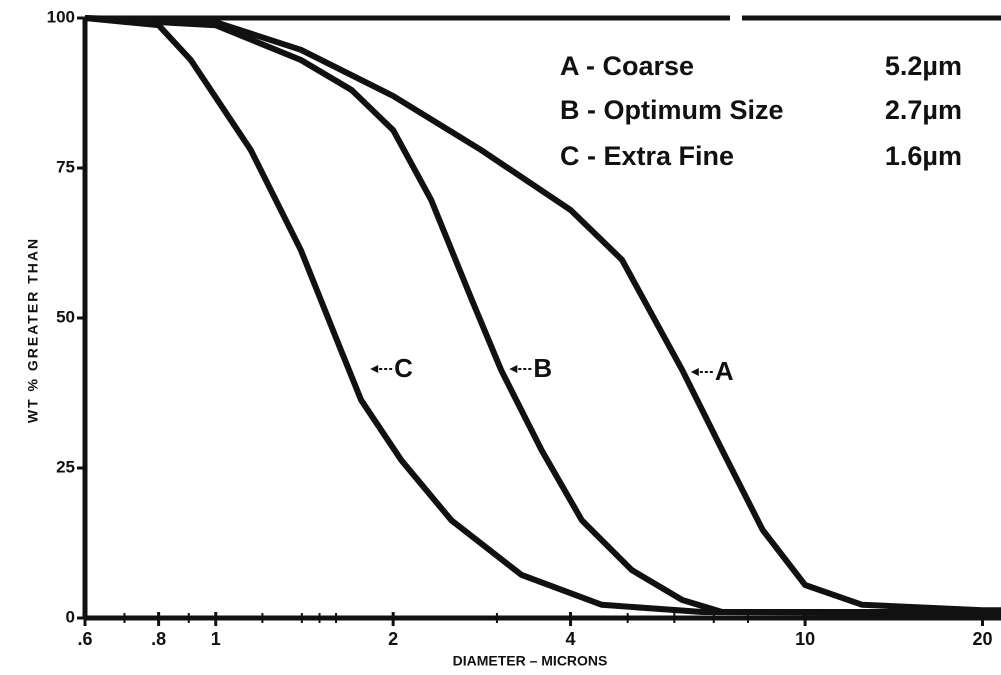 The height and width of the screenshot is (675, 1001). What do you see at coordinates (84, 639) in the screenshot?
I see `x-tick-label: .6` at bounding box center [84, 639].